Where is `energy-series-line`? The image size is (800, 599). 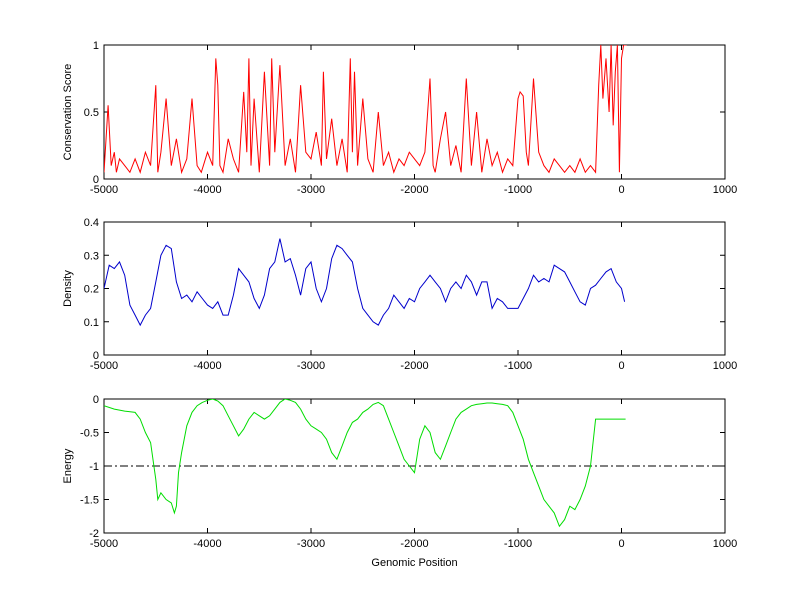
energy-series-line is located at coordinates (365, 463).